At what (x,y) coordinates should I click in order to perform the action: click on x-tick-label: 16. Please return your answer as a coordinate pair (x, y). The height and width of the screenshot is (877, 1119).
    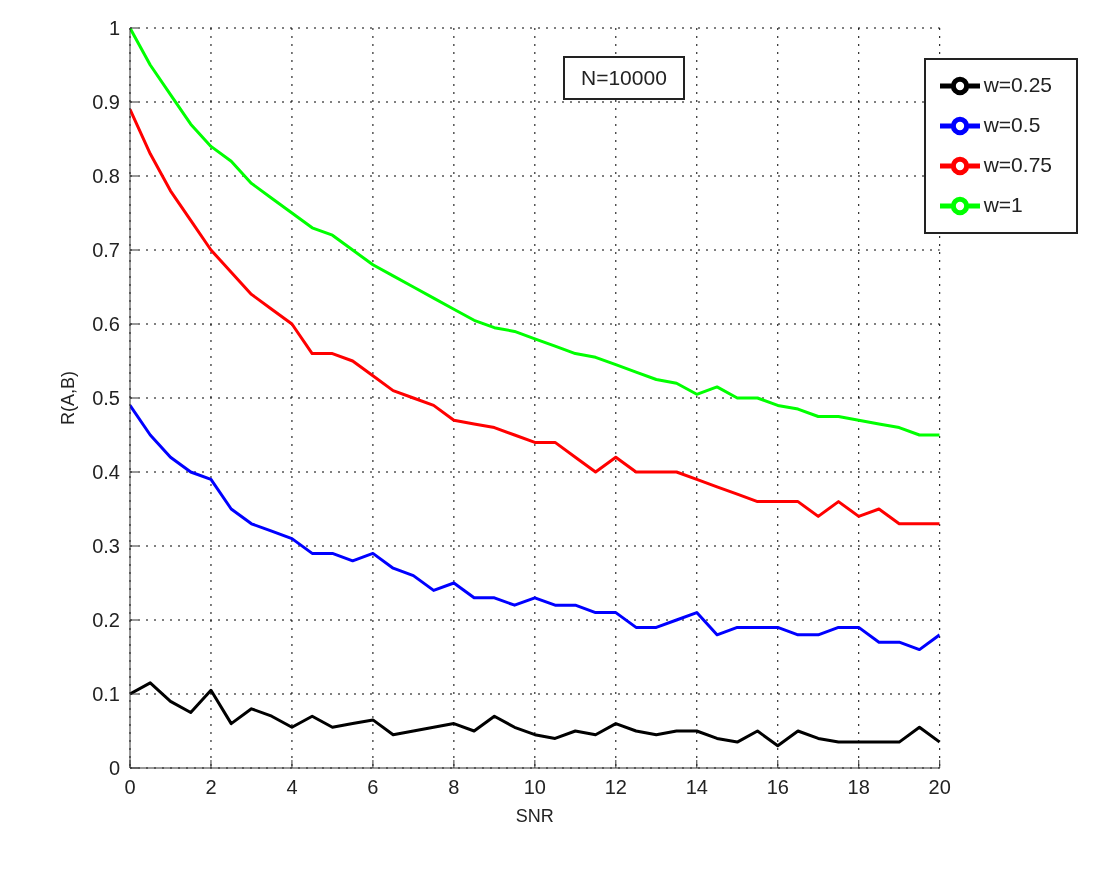
    Looking at the image, I should click on (777, 787).